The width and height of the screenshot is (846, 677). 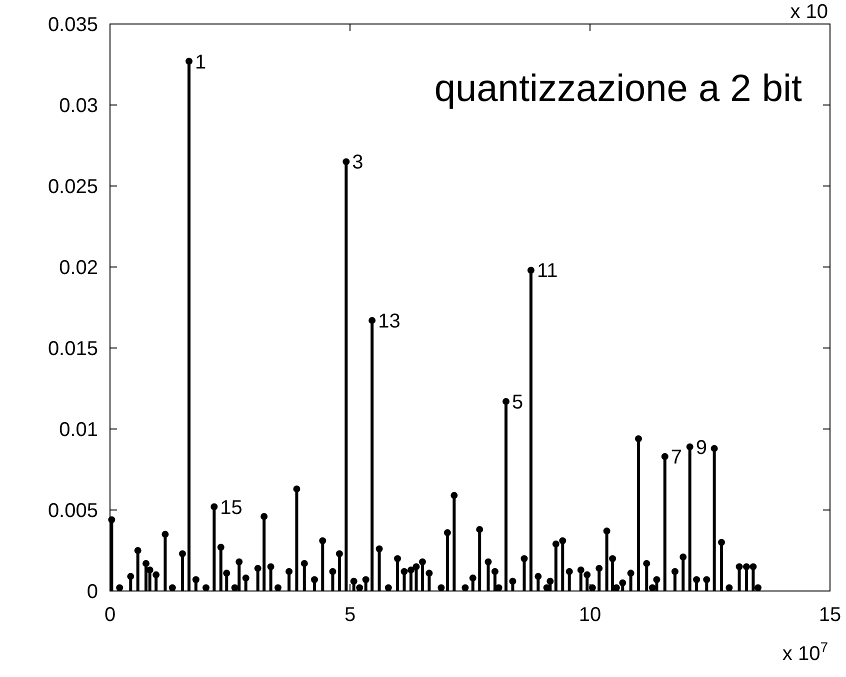 I want to click on text: x 10$^{7}$, so click(x=805, y=652).